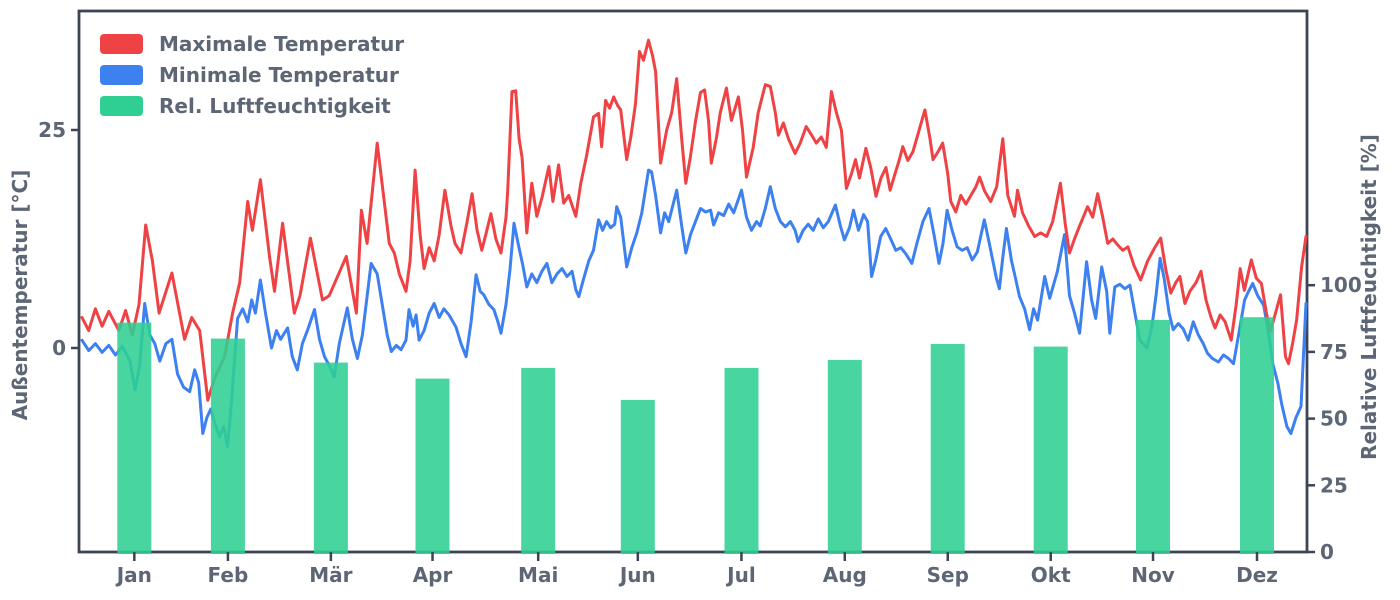  Describe the element at coordinates (52, 130) in the screenshot. I see `left-tick-label-25: 25` at that location.